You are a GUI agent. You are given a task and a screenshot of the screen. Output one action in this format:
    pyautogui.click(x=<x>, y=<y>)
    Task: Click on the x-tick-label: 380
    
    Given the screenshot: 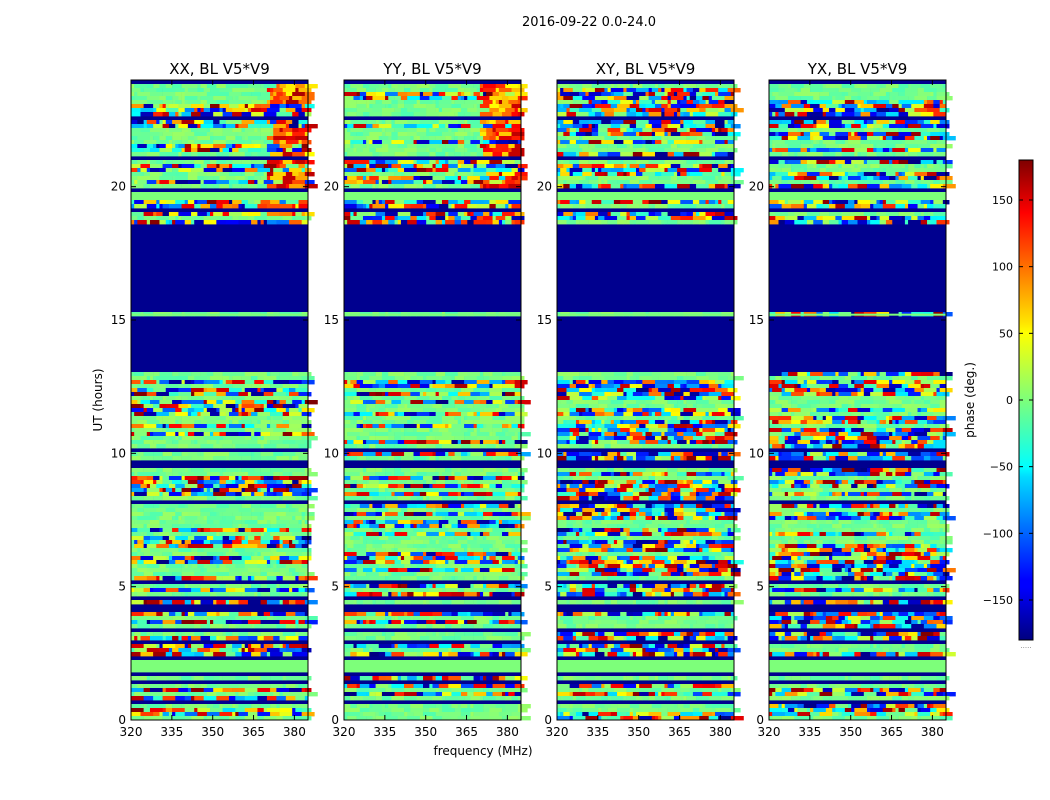 What is the action you would take?
    pyautogui.click(x=294, y=732)
    